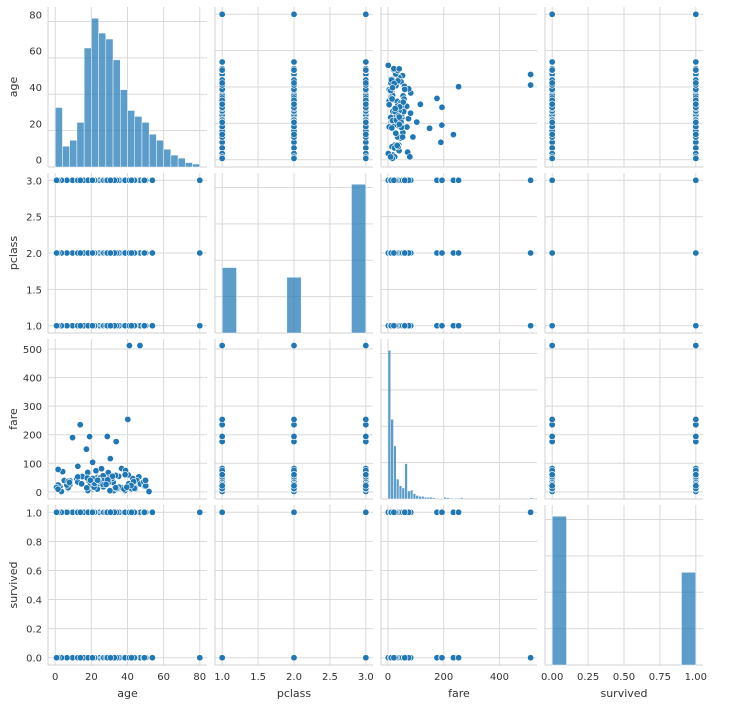 Image resolution: width=742 pixels, height=712 pixels. Describe the element at coordinates (623, 585) in the screenshot. I see `panel-survived-vs-survived` at that location.